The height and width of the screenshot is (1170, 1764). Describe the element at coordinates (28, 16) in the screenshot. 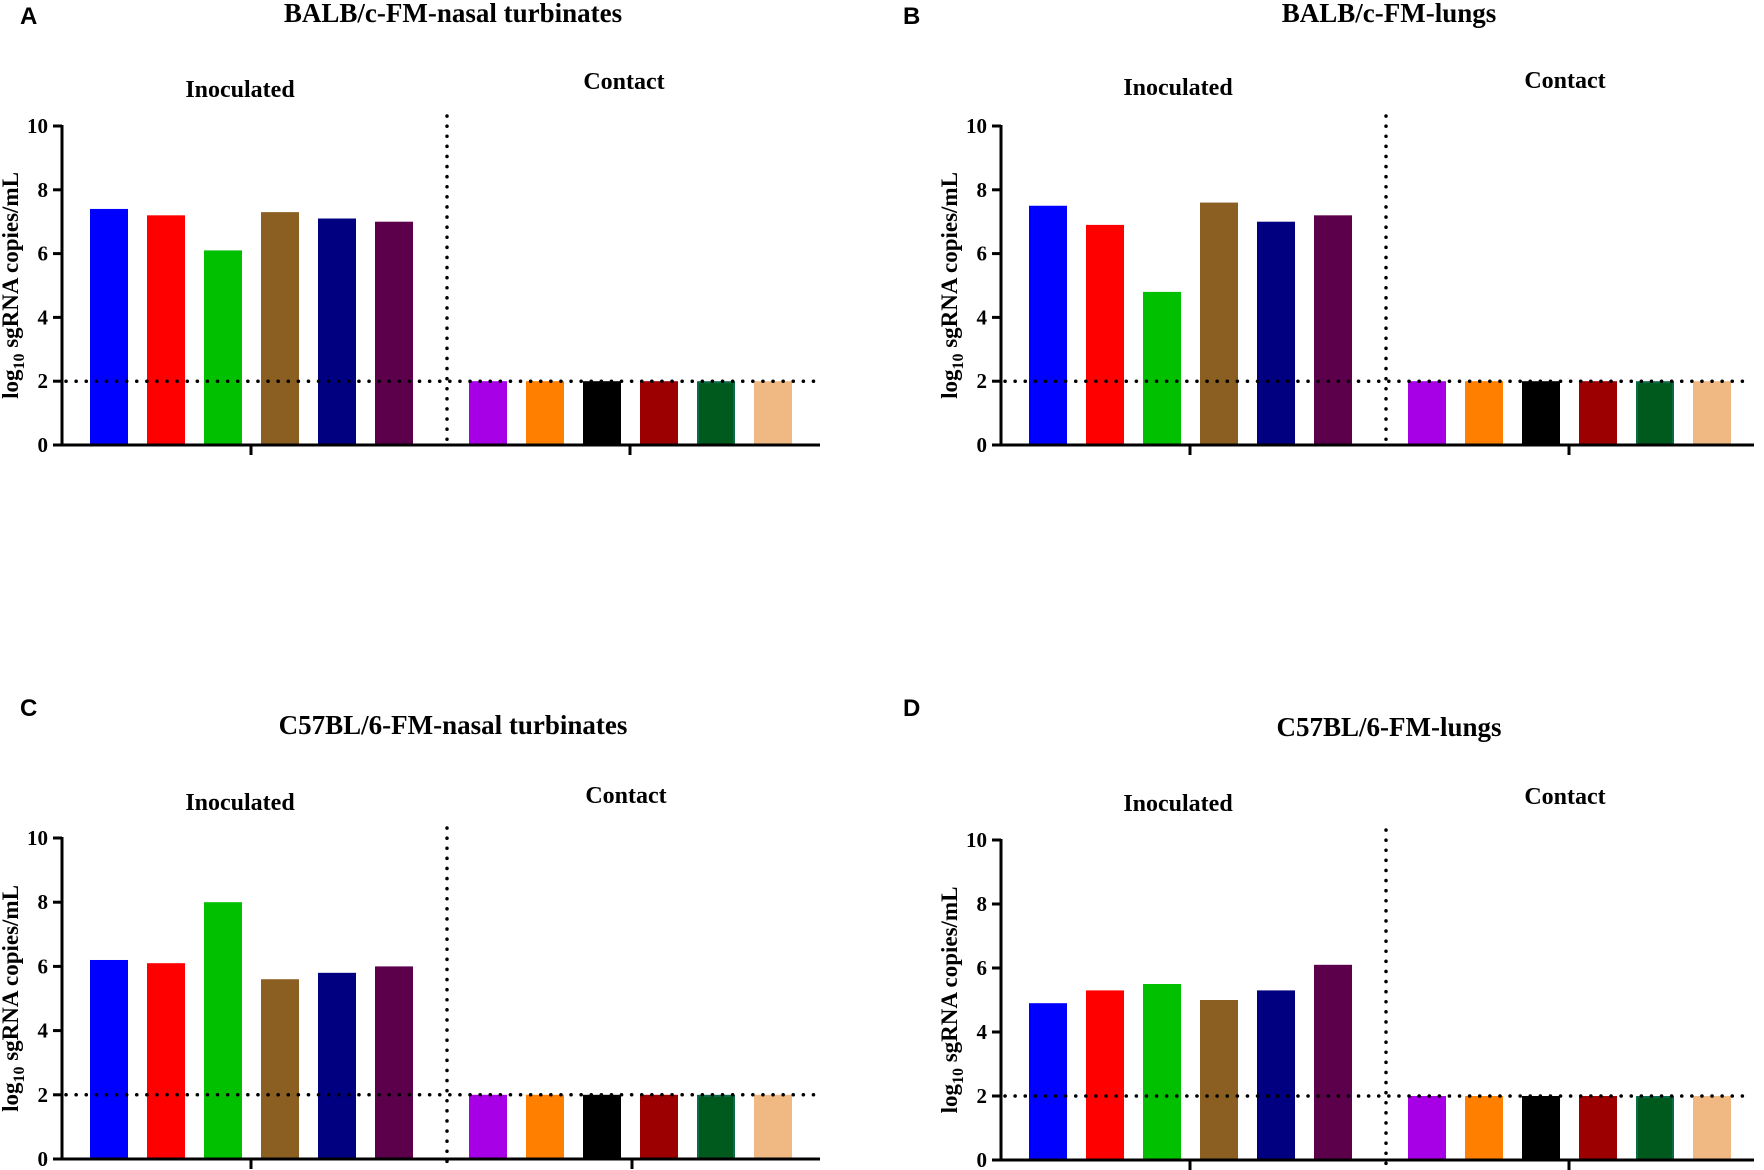

I see `panel-letter: A` at that location.